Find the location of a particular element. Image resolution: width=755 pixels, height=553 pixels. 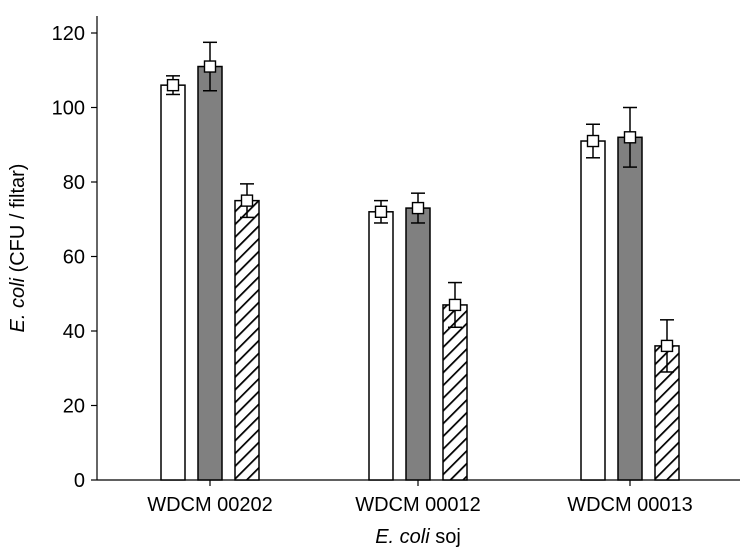

y-tick-label: 60 is located at coordinates (74, 258).